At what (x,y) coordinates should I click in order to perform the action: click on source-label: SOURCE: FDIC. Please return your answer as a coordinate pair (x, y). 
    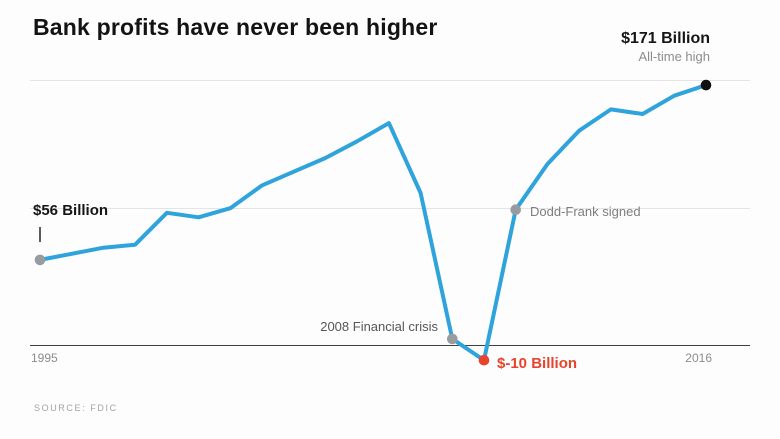
    Looking at the image, I should click on (76, 408).